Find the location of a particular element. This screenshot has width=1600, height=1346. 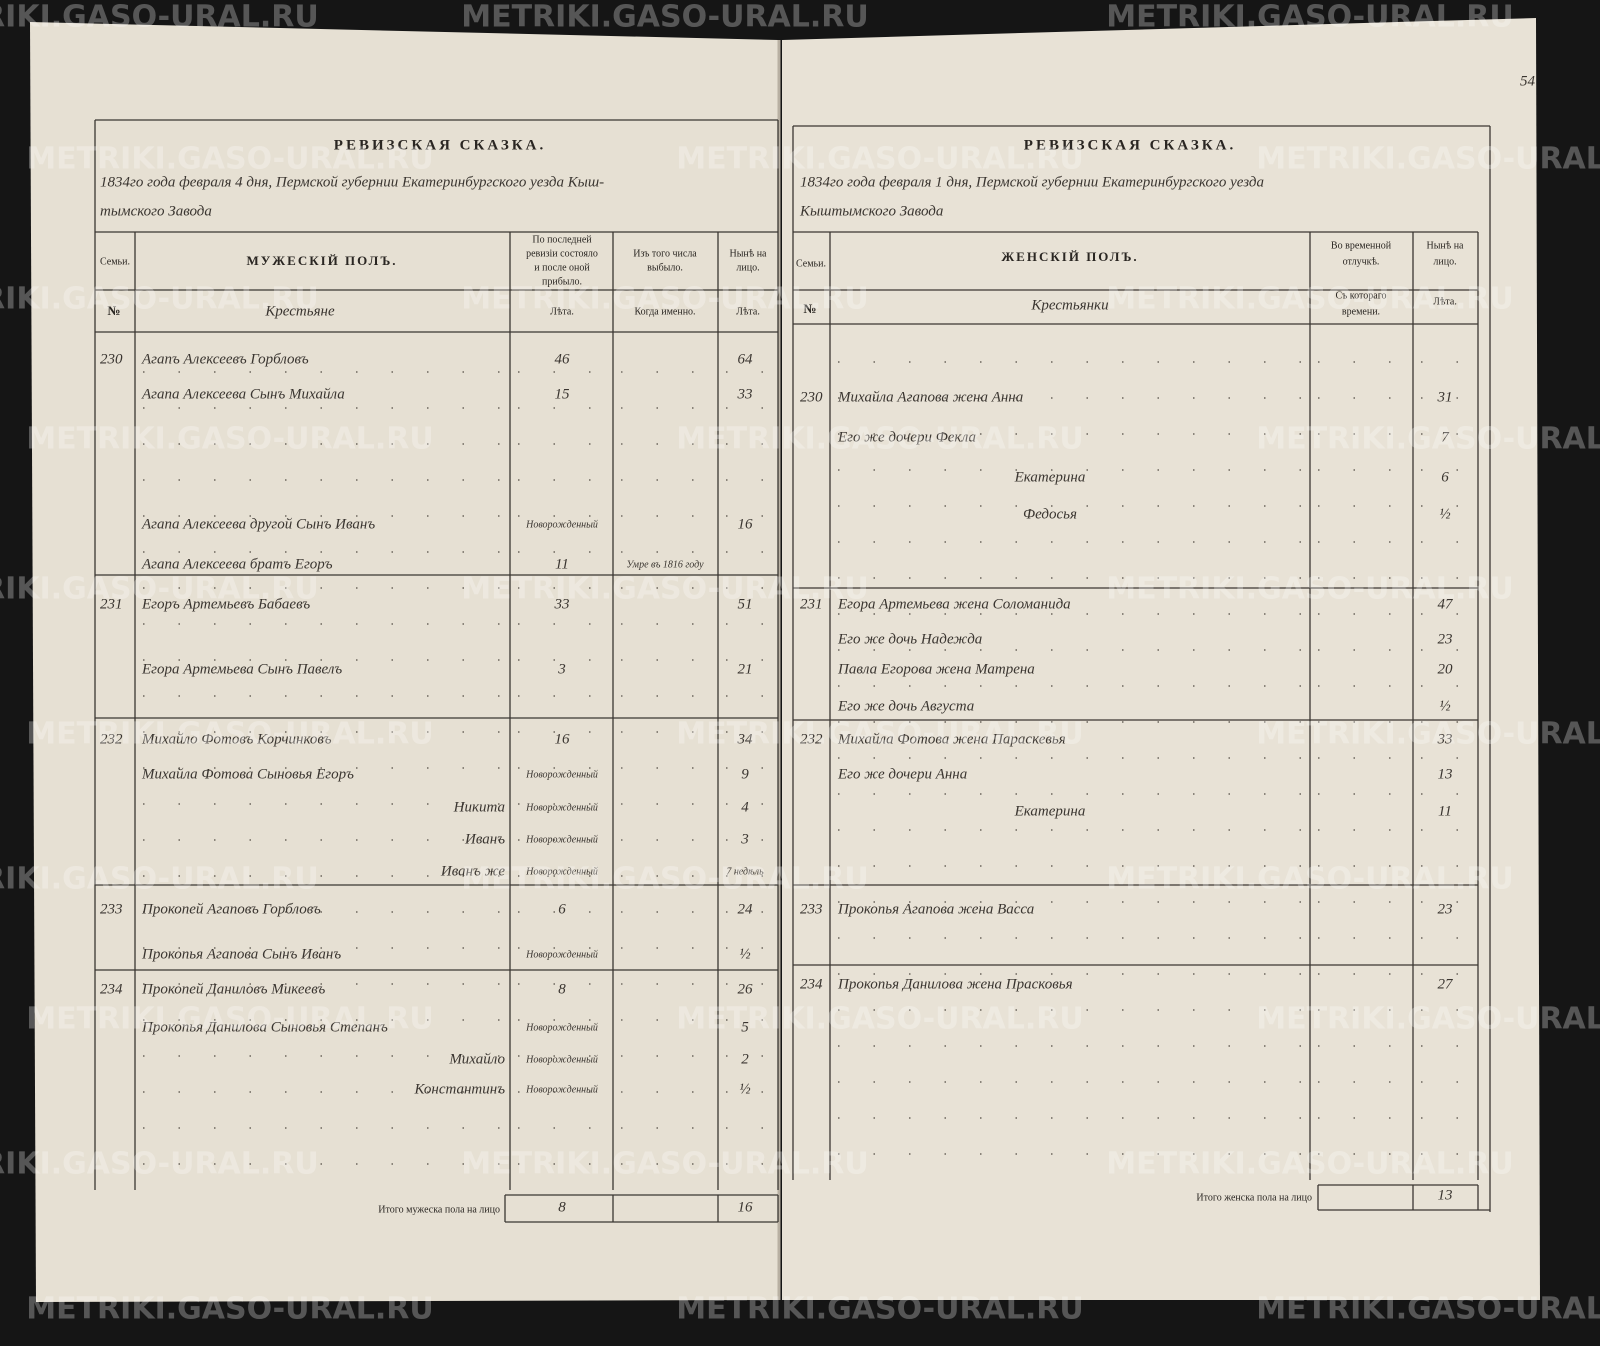

age-previous: 33 is located at coordinates (562, 604).